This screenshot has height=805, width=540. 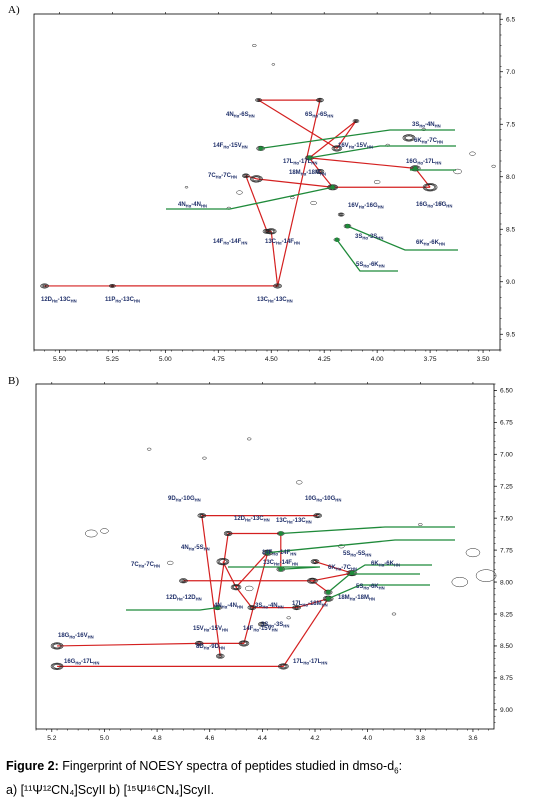 What do you see at coordinates (430, 243) in the screenshot?
I see `peak-label: 6KHα-6KHN` at bounding box center [430, 243].